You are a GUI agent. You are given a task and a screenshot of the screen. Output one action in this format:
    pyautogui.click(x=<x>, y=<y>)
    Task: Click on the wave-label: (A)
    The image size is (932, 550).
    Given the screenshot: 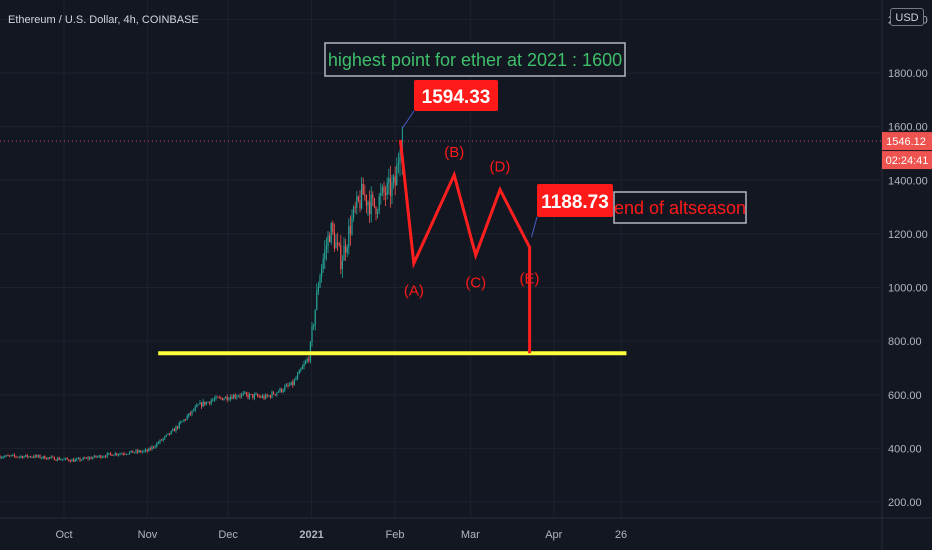 What is the action you would take?
    pyautogui.click(x=414, y=290)
    